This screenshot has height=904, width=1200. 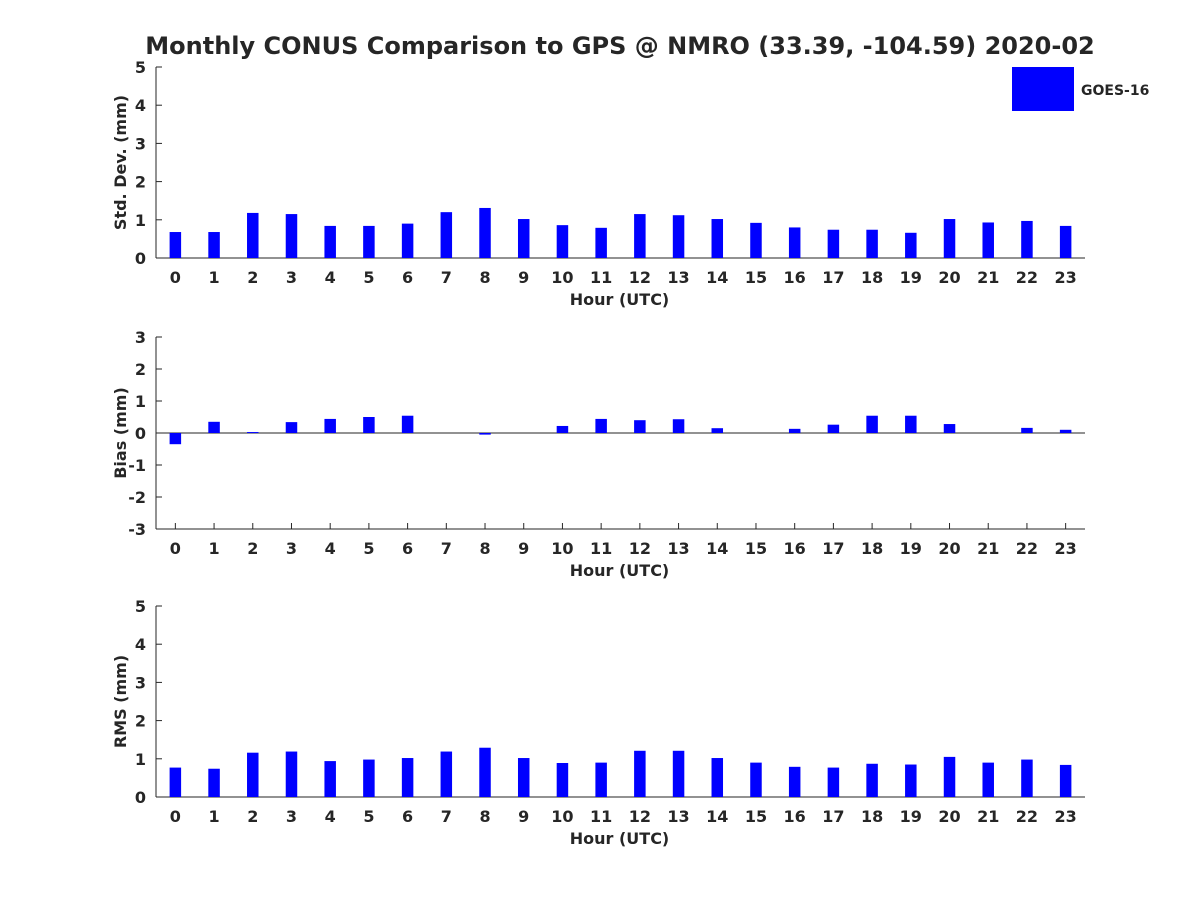 What do you see at coordinates (407, 816) in the screenshot?
I see `x-tick-label: 6` at bounding box center [407, 816].